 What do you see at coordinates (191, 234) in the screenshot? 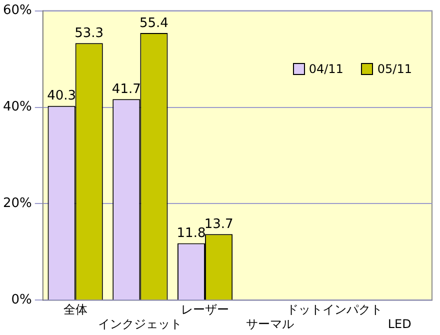
I see `data-label: 11.8` at bounding box center [191, 234].